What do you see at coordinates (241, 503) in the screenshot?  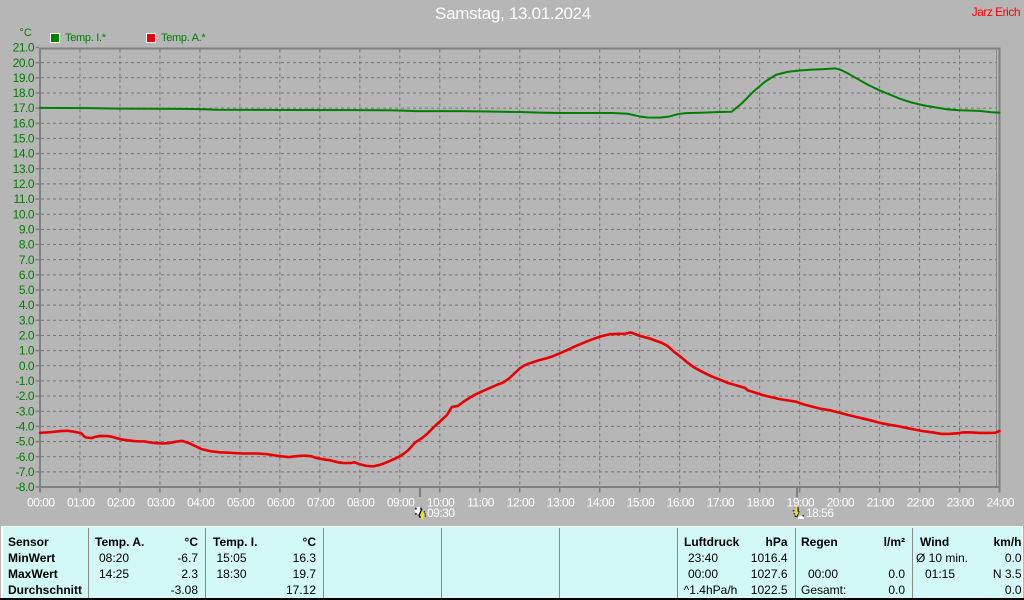 I see `svg-text: 05:00` at bounding box center [241, 503].